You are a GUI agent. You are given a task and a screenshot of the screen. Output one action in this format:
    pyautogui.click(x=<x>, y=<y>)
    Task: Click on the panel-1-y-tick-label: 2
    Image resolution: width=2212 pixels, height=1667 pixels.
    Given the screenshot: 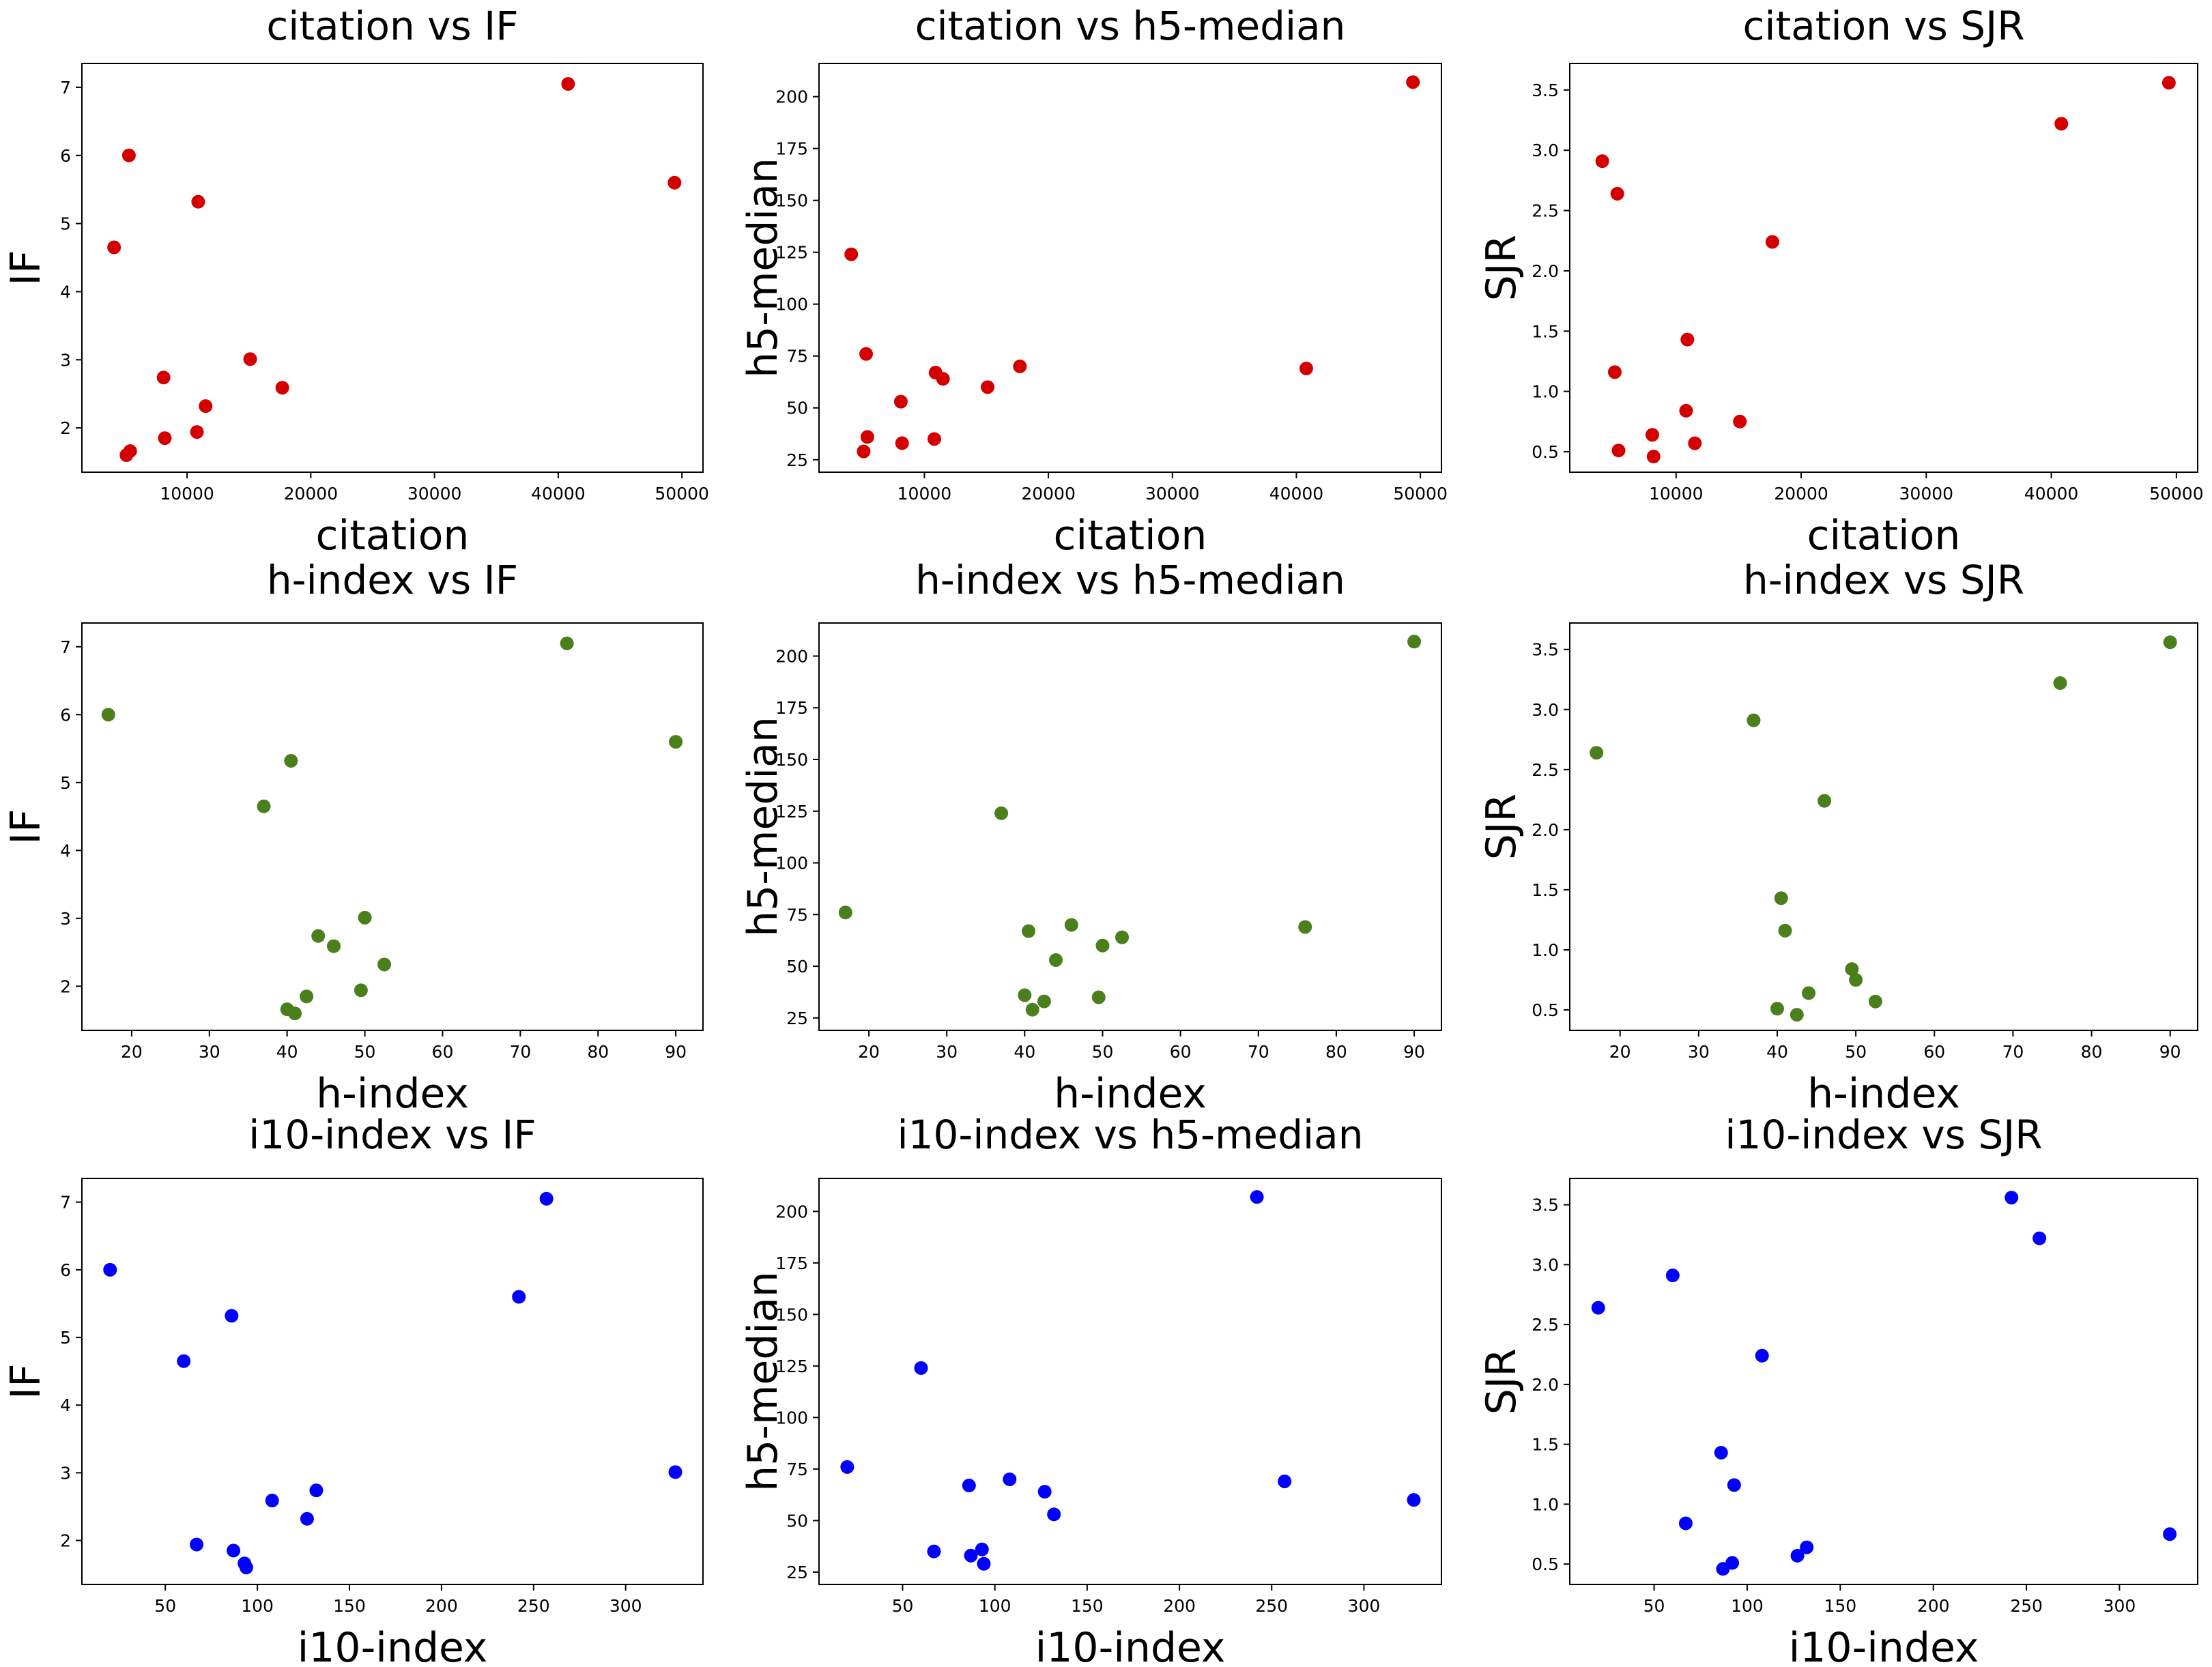 What is the action you would take?
    pyautogui.click(x=65, y=428)
    